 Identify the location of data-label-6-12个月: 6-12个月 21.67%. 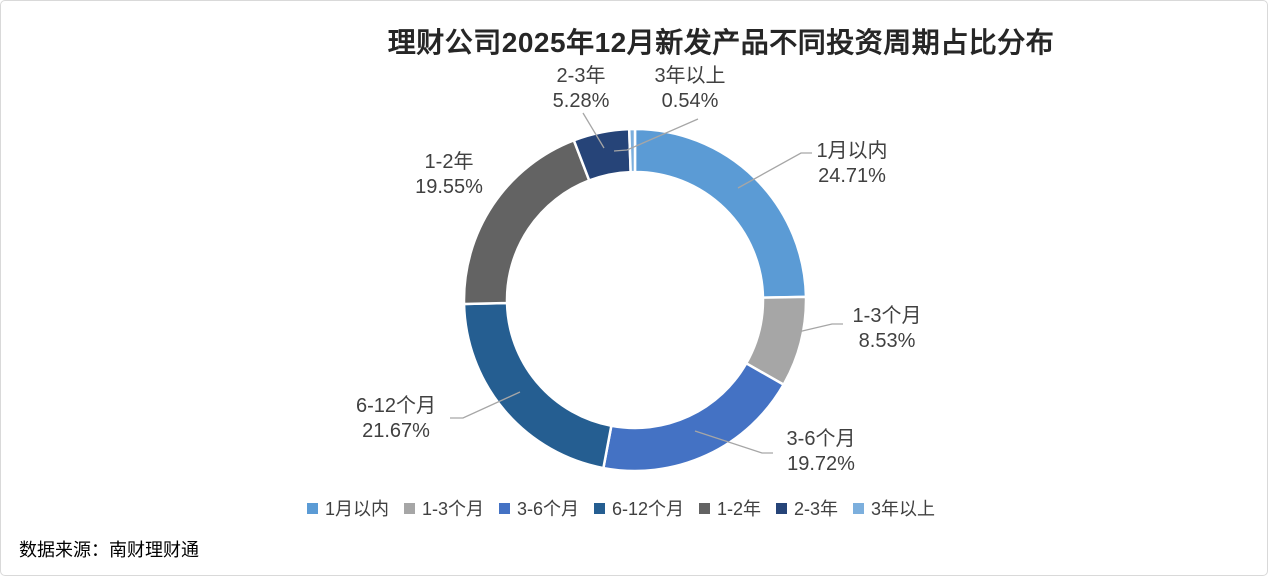
(396, 419).